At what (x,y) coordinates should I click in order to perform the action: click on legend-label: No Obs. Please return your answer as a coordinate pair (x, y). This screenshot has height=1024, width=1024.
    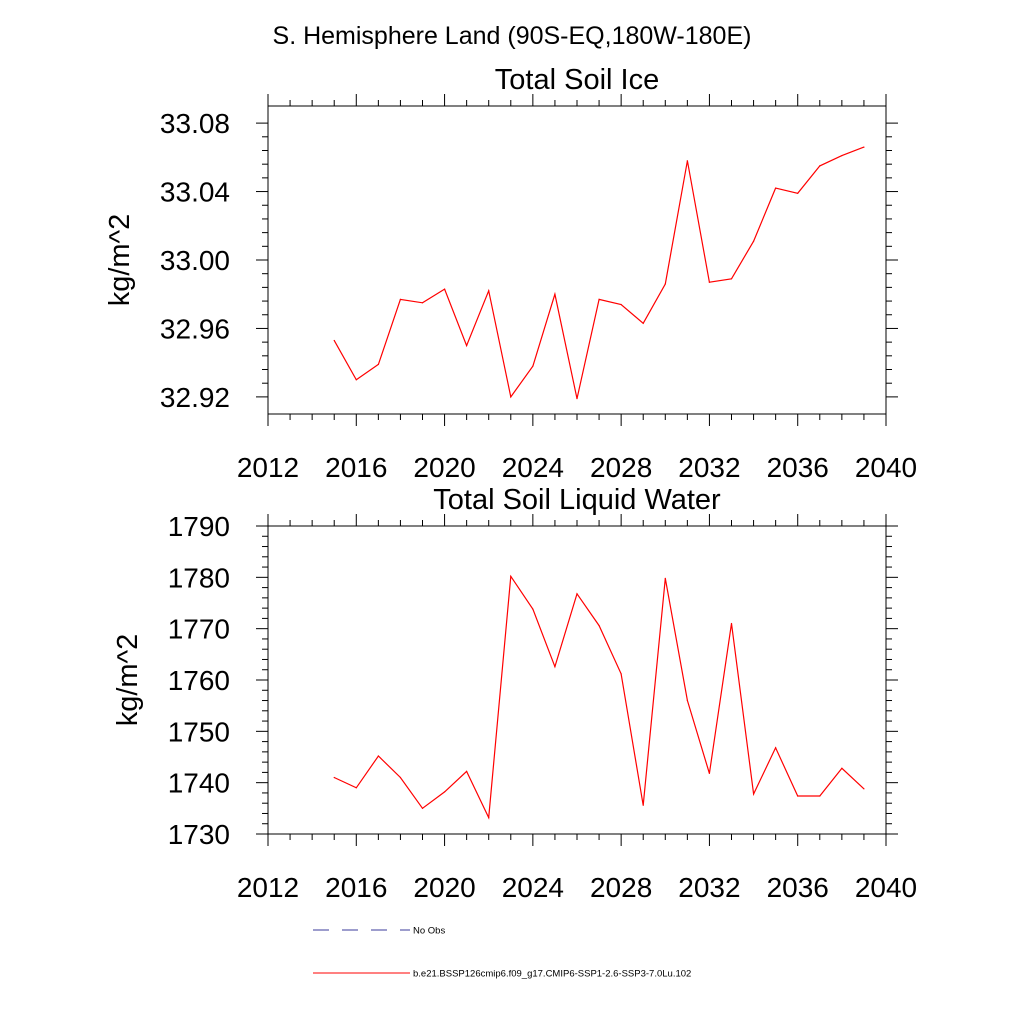
    Looking at the image, I should click on (429, 931).